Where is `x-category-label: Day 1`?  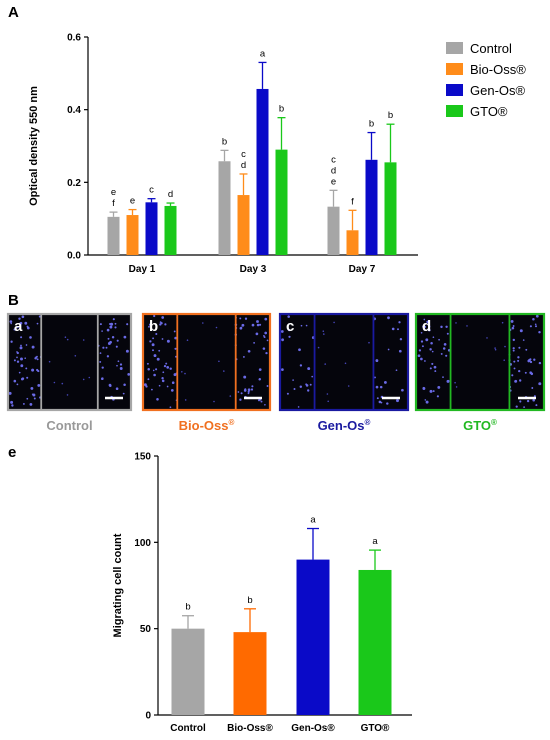 x-category-label: Day 1 is located at coordinates (142, 269).